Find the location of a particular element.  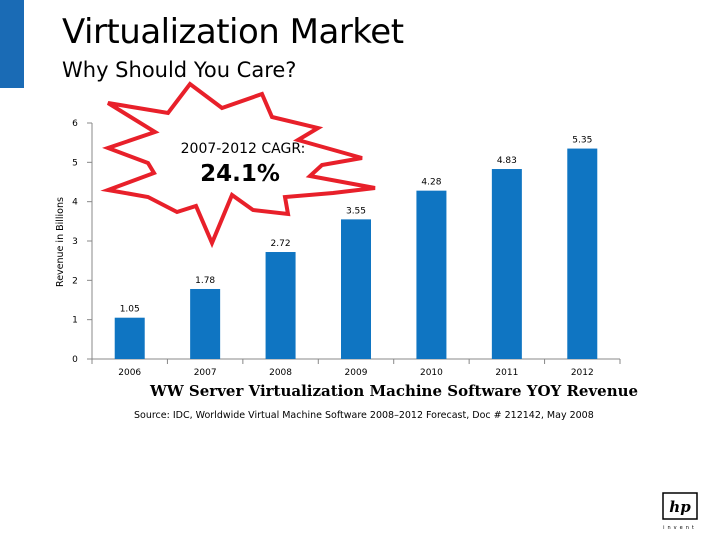

x-tick-label: 2010 is located at coordinates (431, 373).